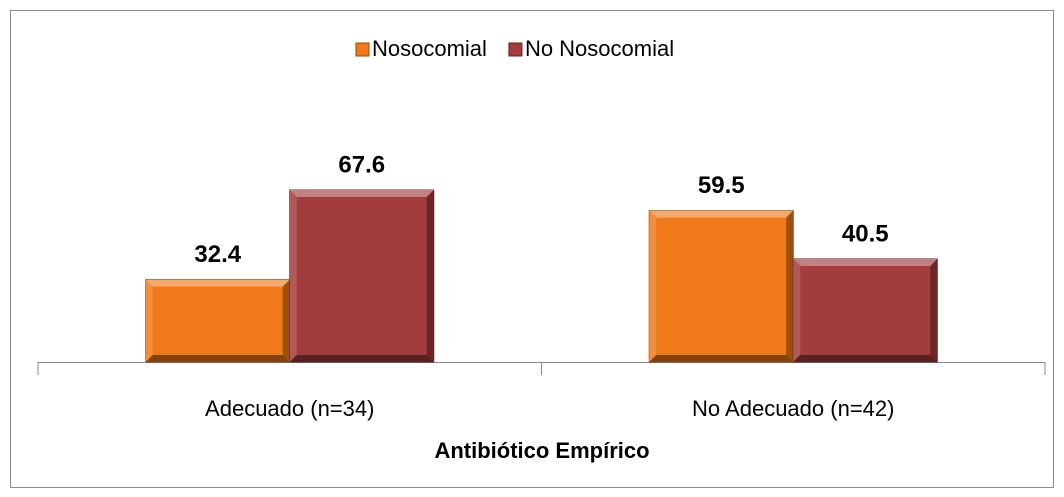  I want to click on legend-label: No Nosocomial, so click(599, 48).